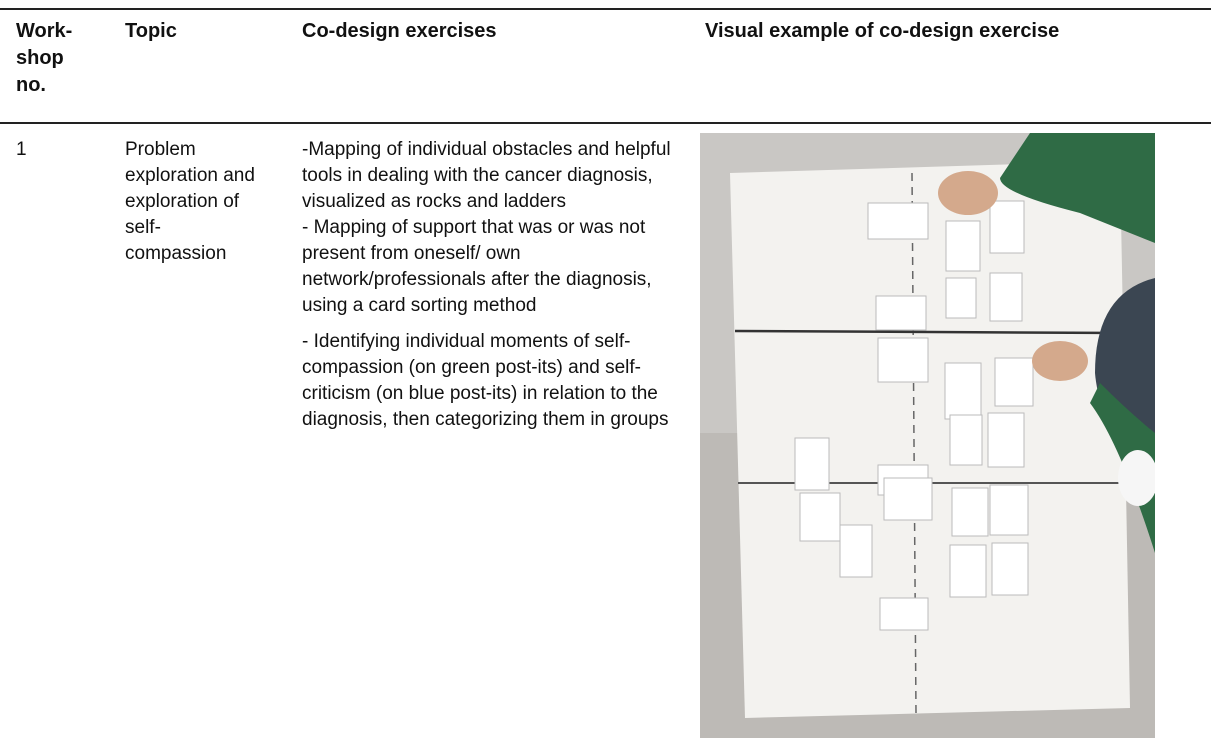 This screenshot has height=740, width=1211. I want to click on header-cell: Visual example of co-design exercise, so click(882, 31).